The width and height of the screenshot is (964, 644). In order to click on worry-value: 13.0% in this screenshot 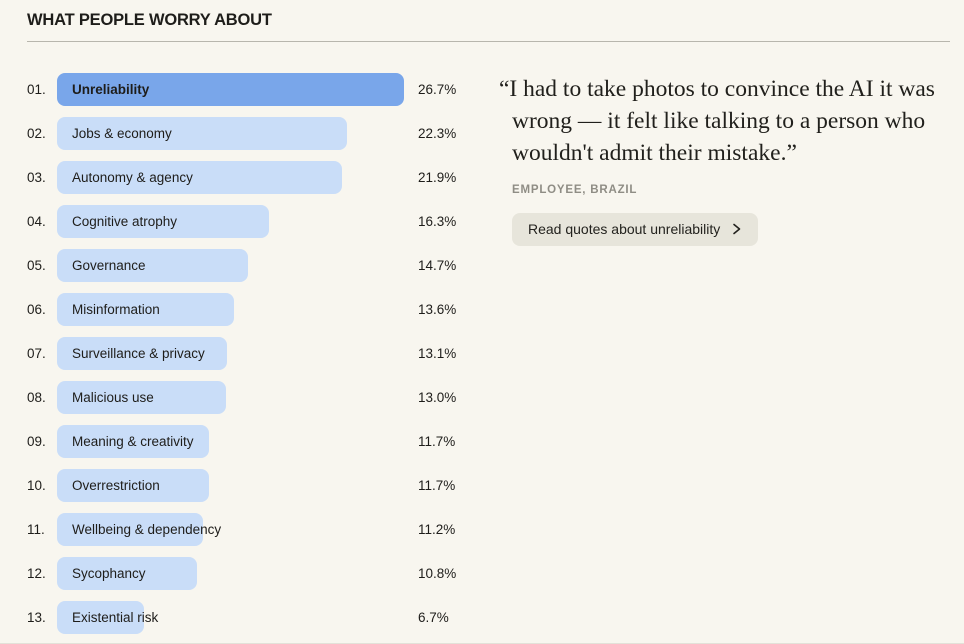, I will do `click(437, 397)`.